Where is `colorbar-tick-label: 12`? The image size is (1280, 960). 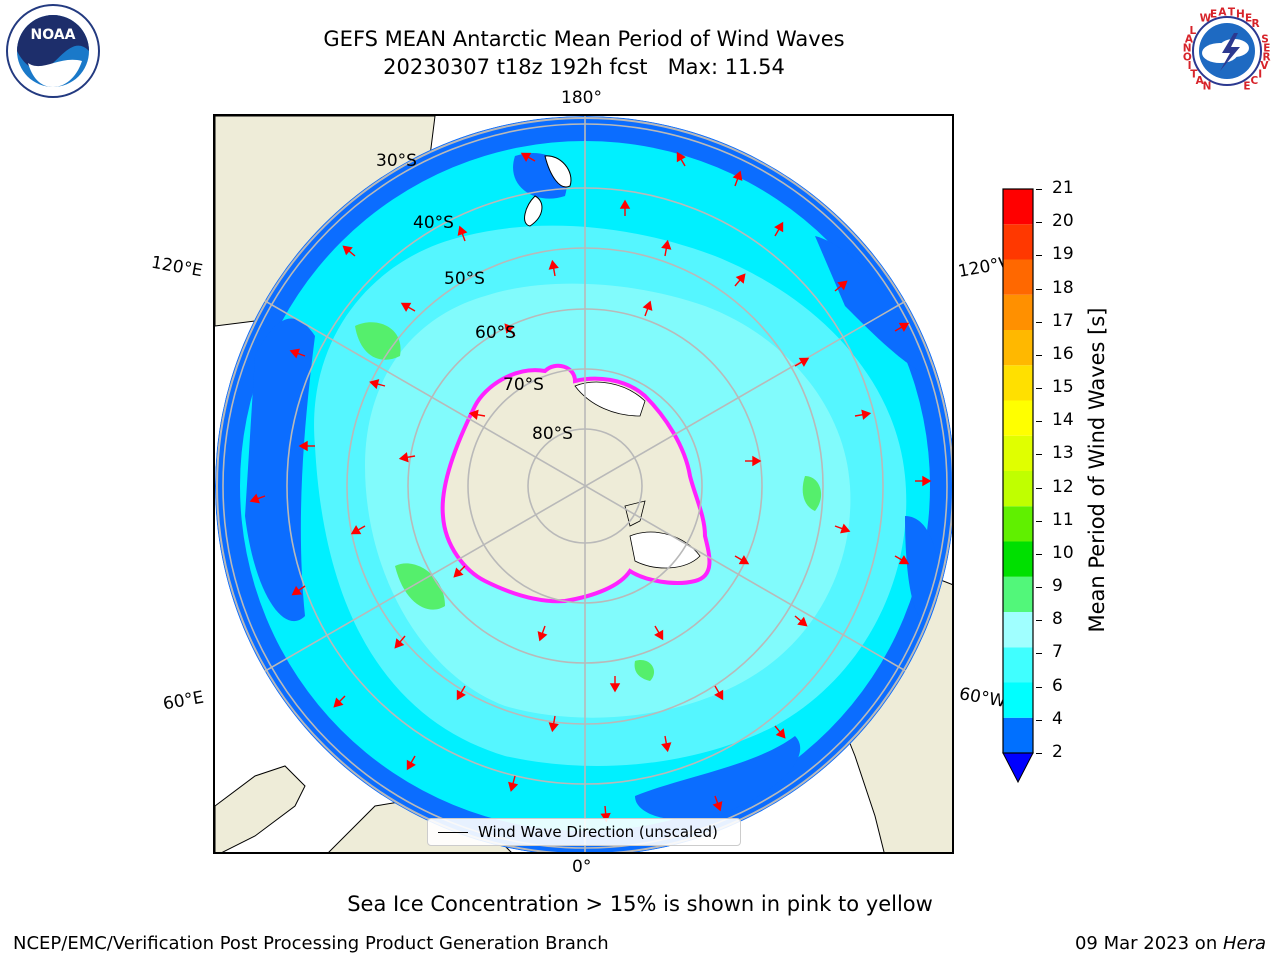 colorbar-tick-label: 12 is located at coordinates (1063, 486).